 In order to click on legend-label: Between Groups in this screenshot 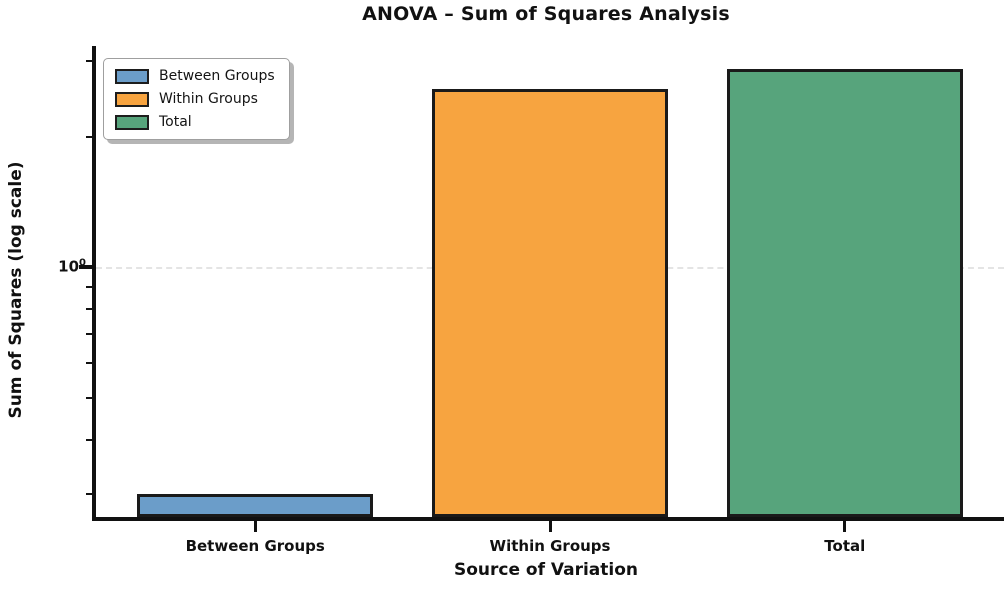, I will do `click(217, 76)`.